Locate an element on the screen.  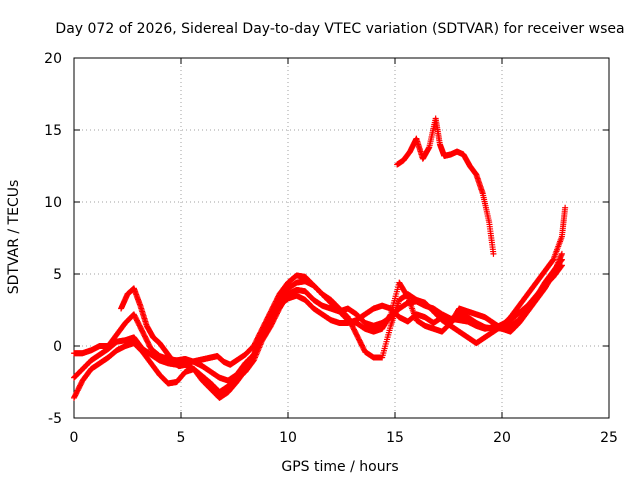
y-tick-label: 5 is located at coordinates (57, 275).